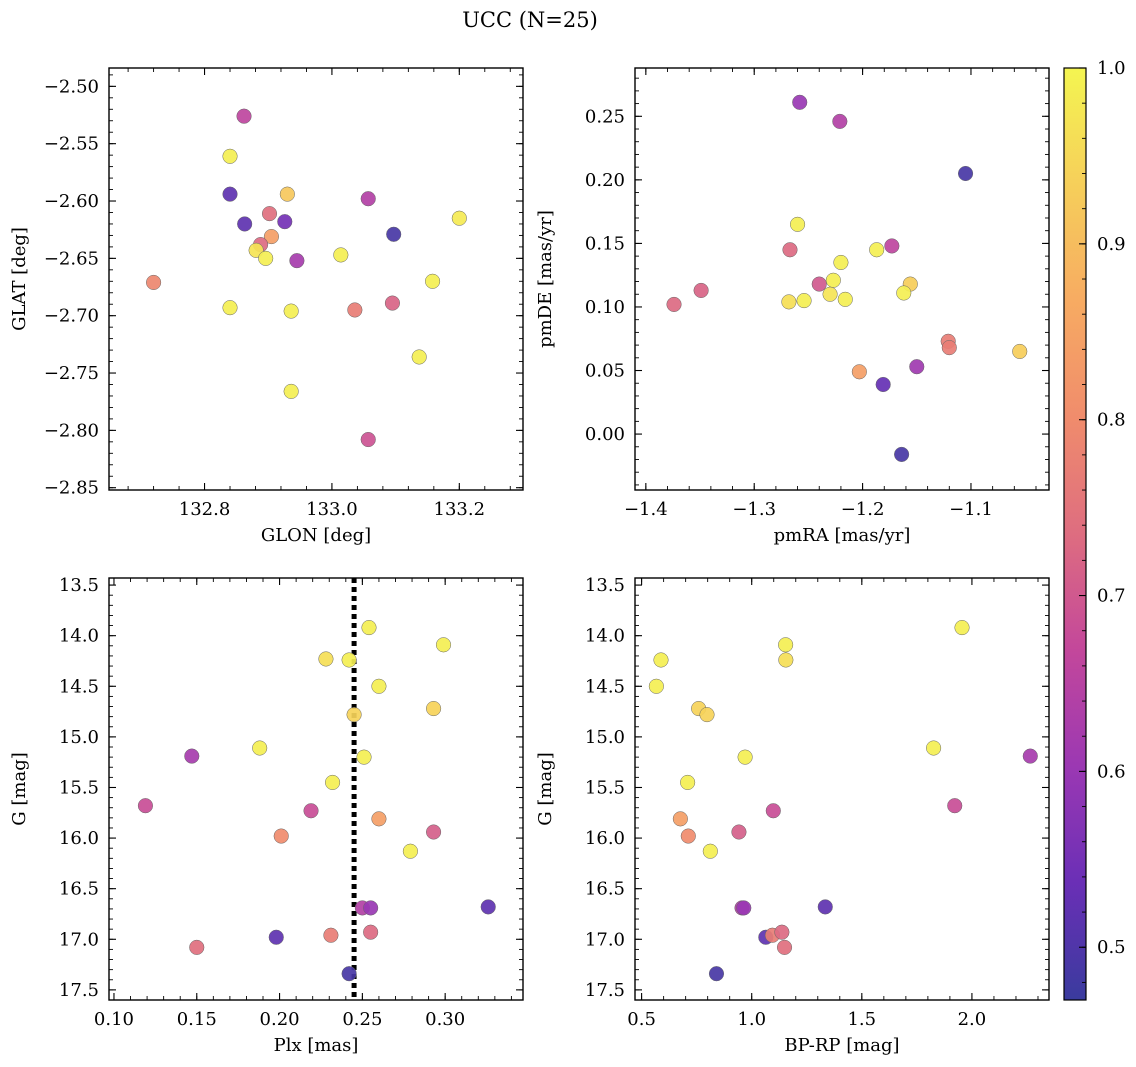  Describe the element at coordinates (71, 144) in the screenshot. I see `y-tick-label: −2.55` at that location.